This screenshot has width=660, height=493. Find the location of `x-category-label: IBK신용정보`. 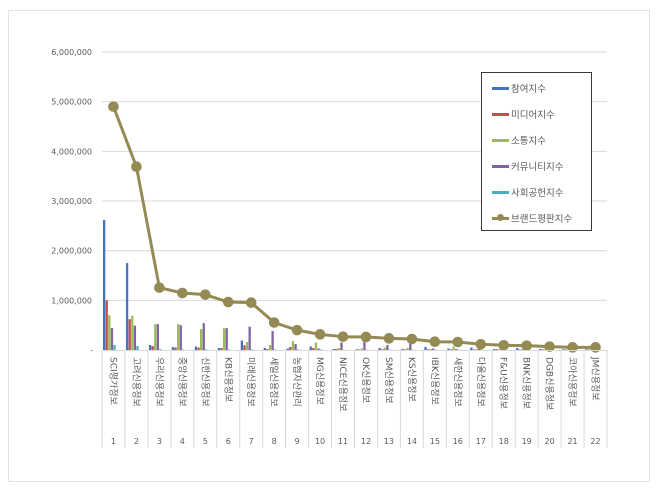

x-category-label: IBK신용정보 is located at coordinates (434, 381).